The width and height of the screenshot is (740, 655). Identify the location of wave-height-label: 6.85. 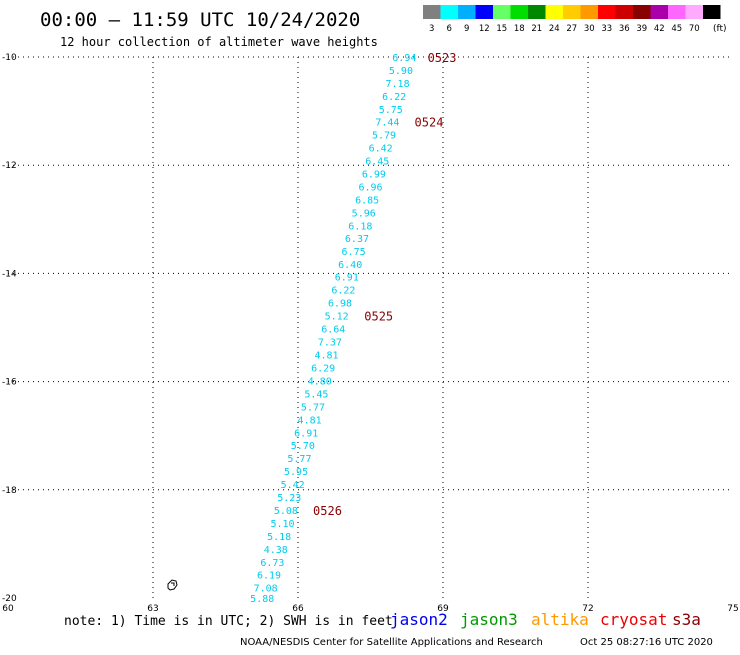
(367, 200).